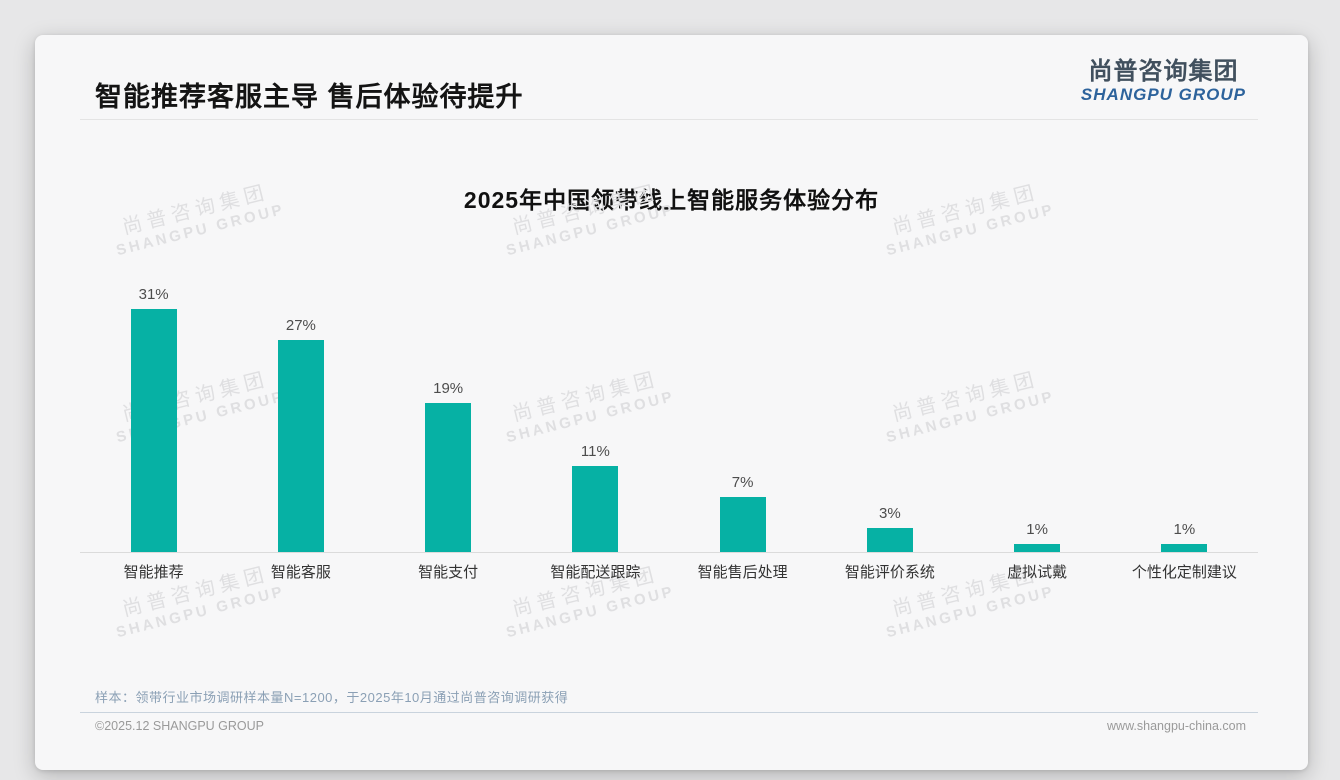 The height and width of the screenshot is (780, 1340). Describe the element at coordinates (1176, 726) in the screenshot. I see `footer-website: www.shangpu-china.com` at that location.